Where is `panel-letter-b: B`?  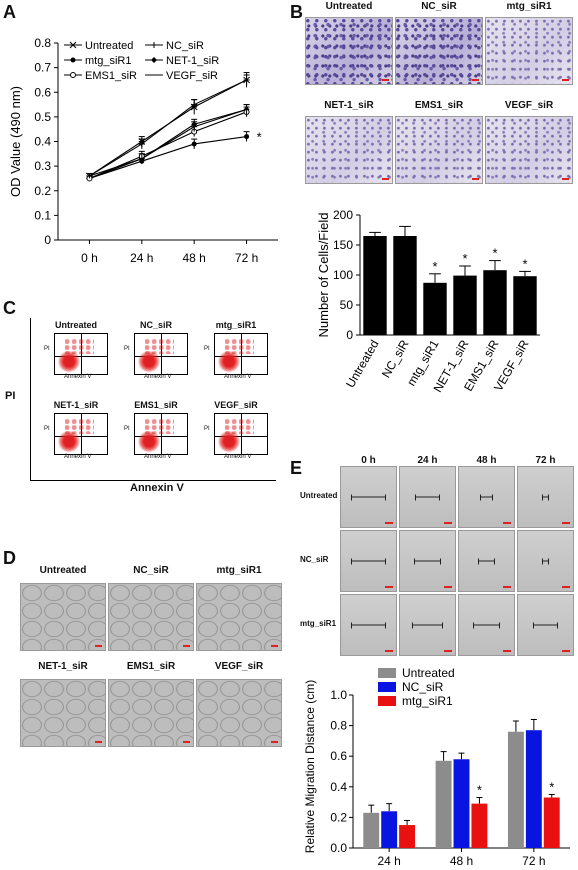 panel-letter-b: B is located at coordinates (296, 12).